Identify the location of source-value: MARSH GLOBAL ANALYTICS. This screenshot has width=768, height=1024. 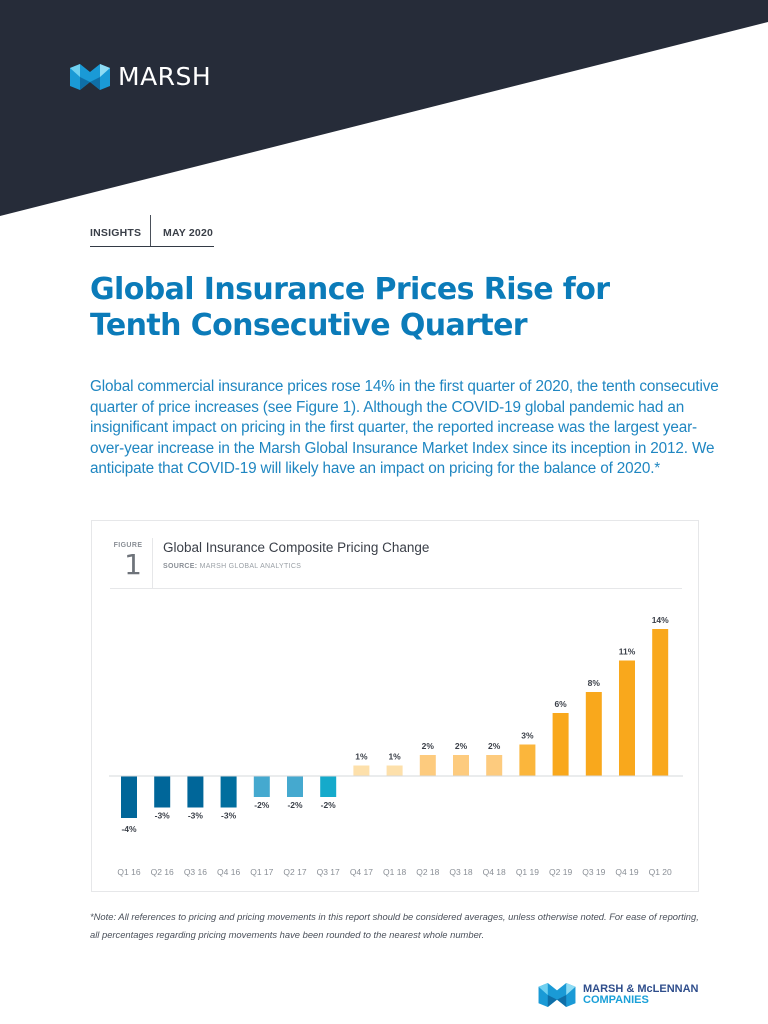
(250, 566).